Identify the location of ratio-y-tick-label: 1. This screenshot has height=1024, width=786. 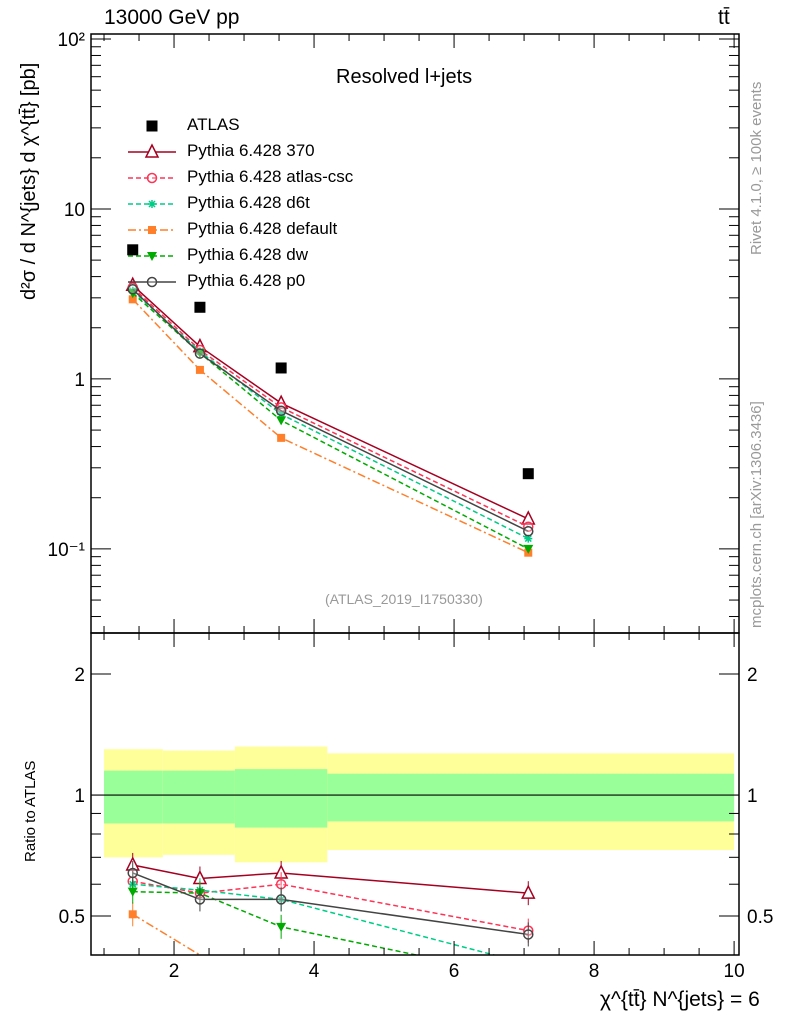
(79, 796).